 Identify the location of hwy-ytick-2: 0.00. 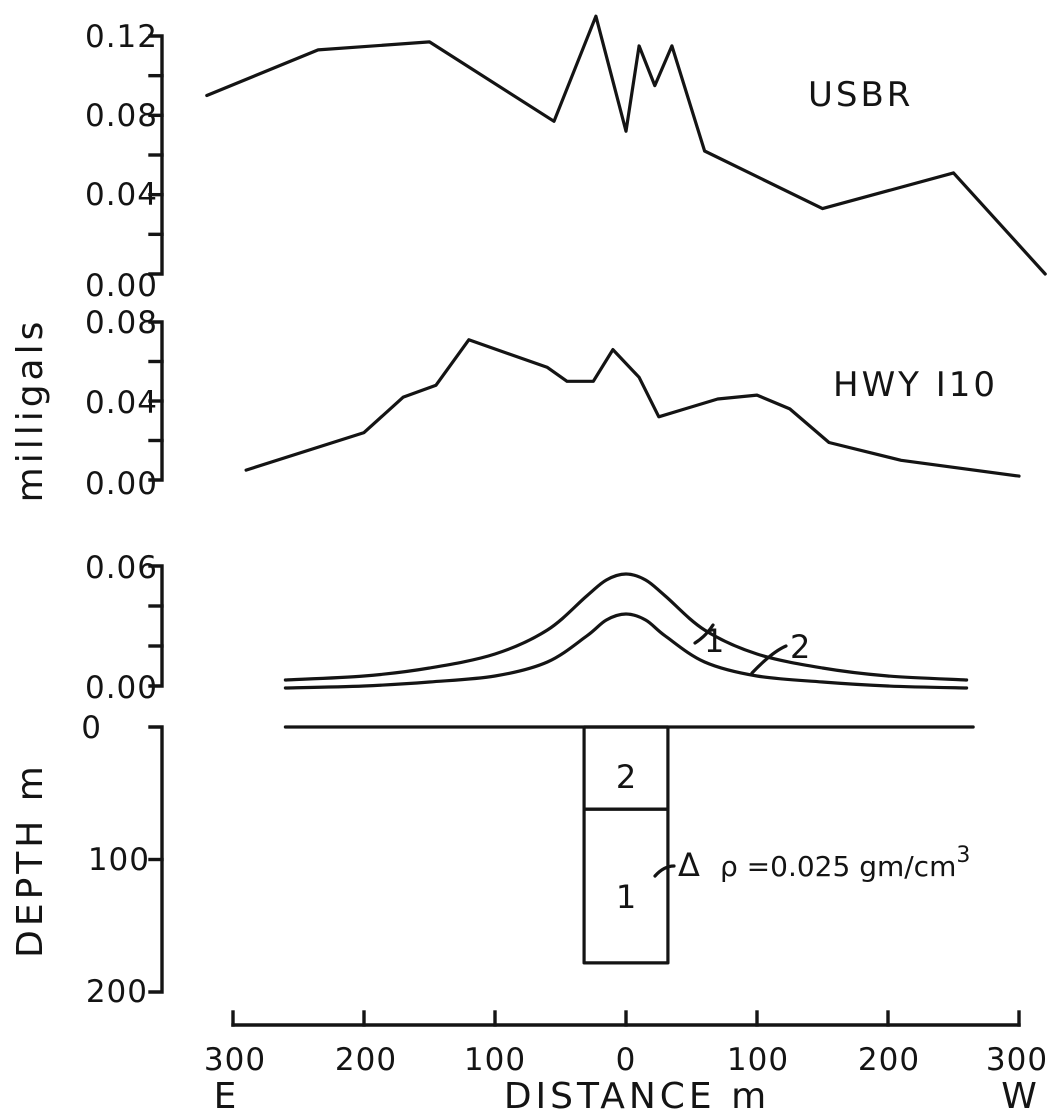
(121, 484).